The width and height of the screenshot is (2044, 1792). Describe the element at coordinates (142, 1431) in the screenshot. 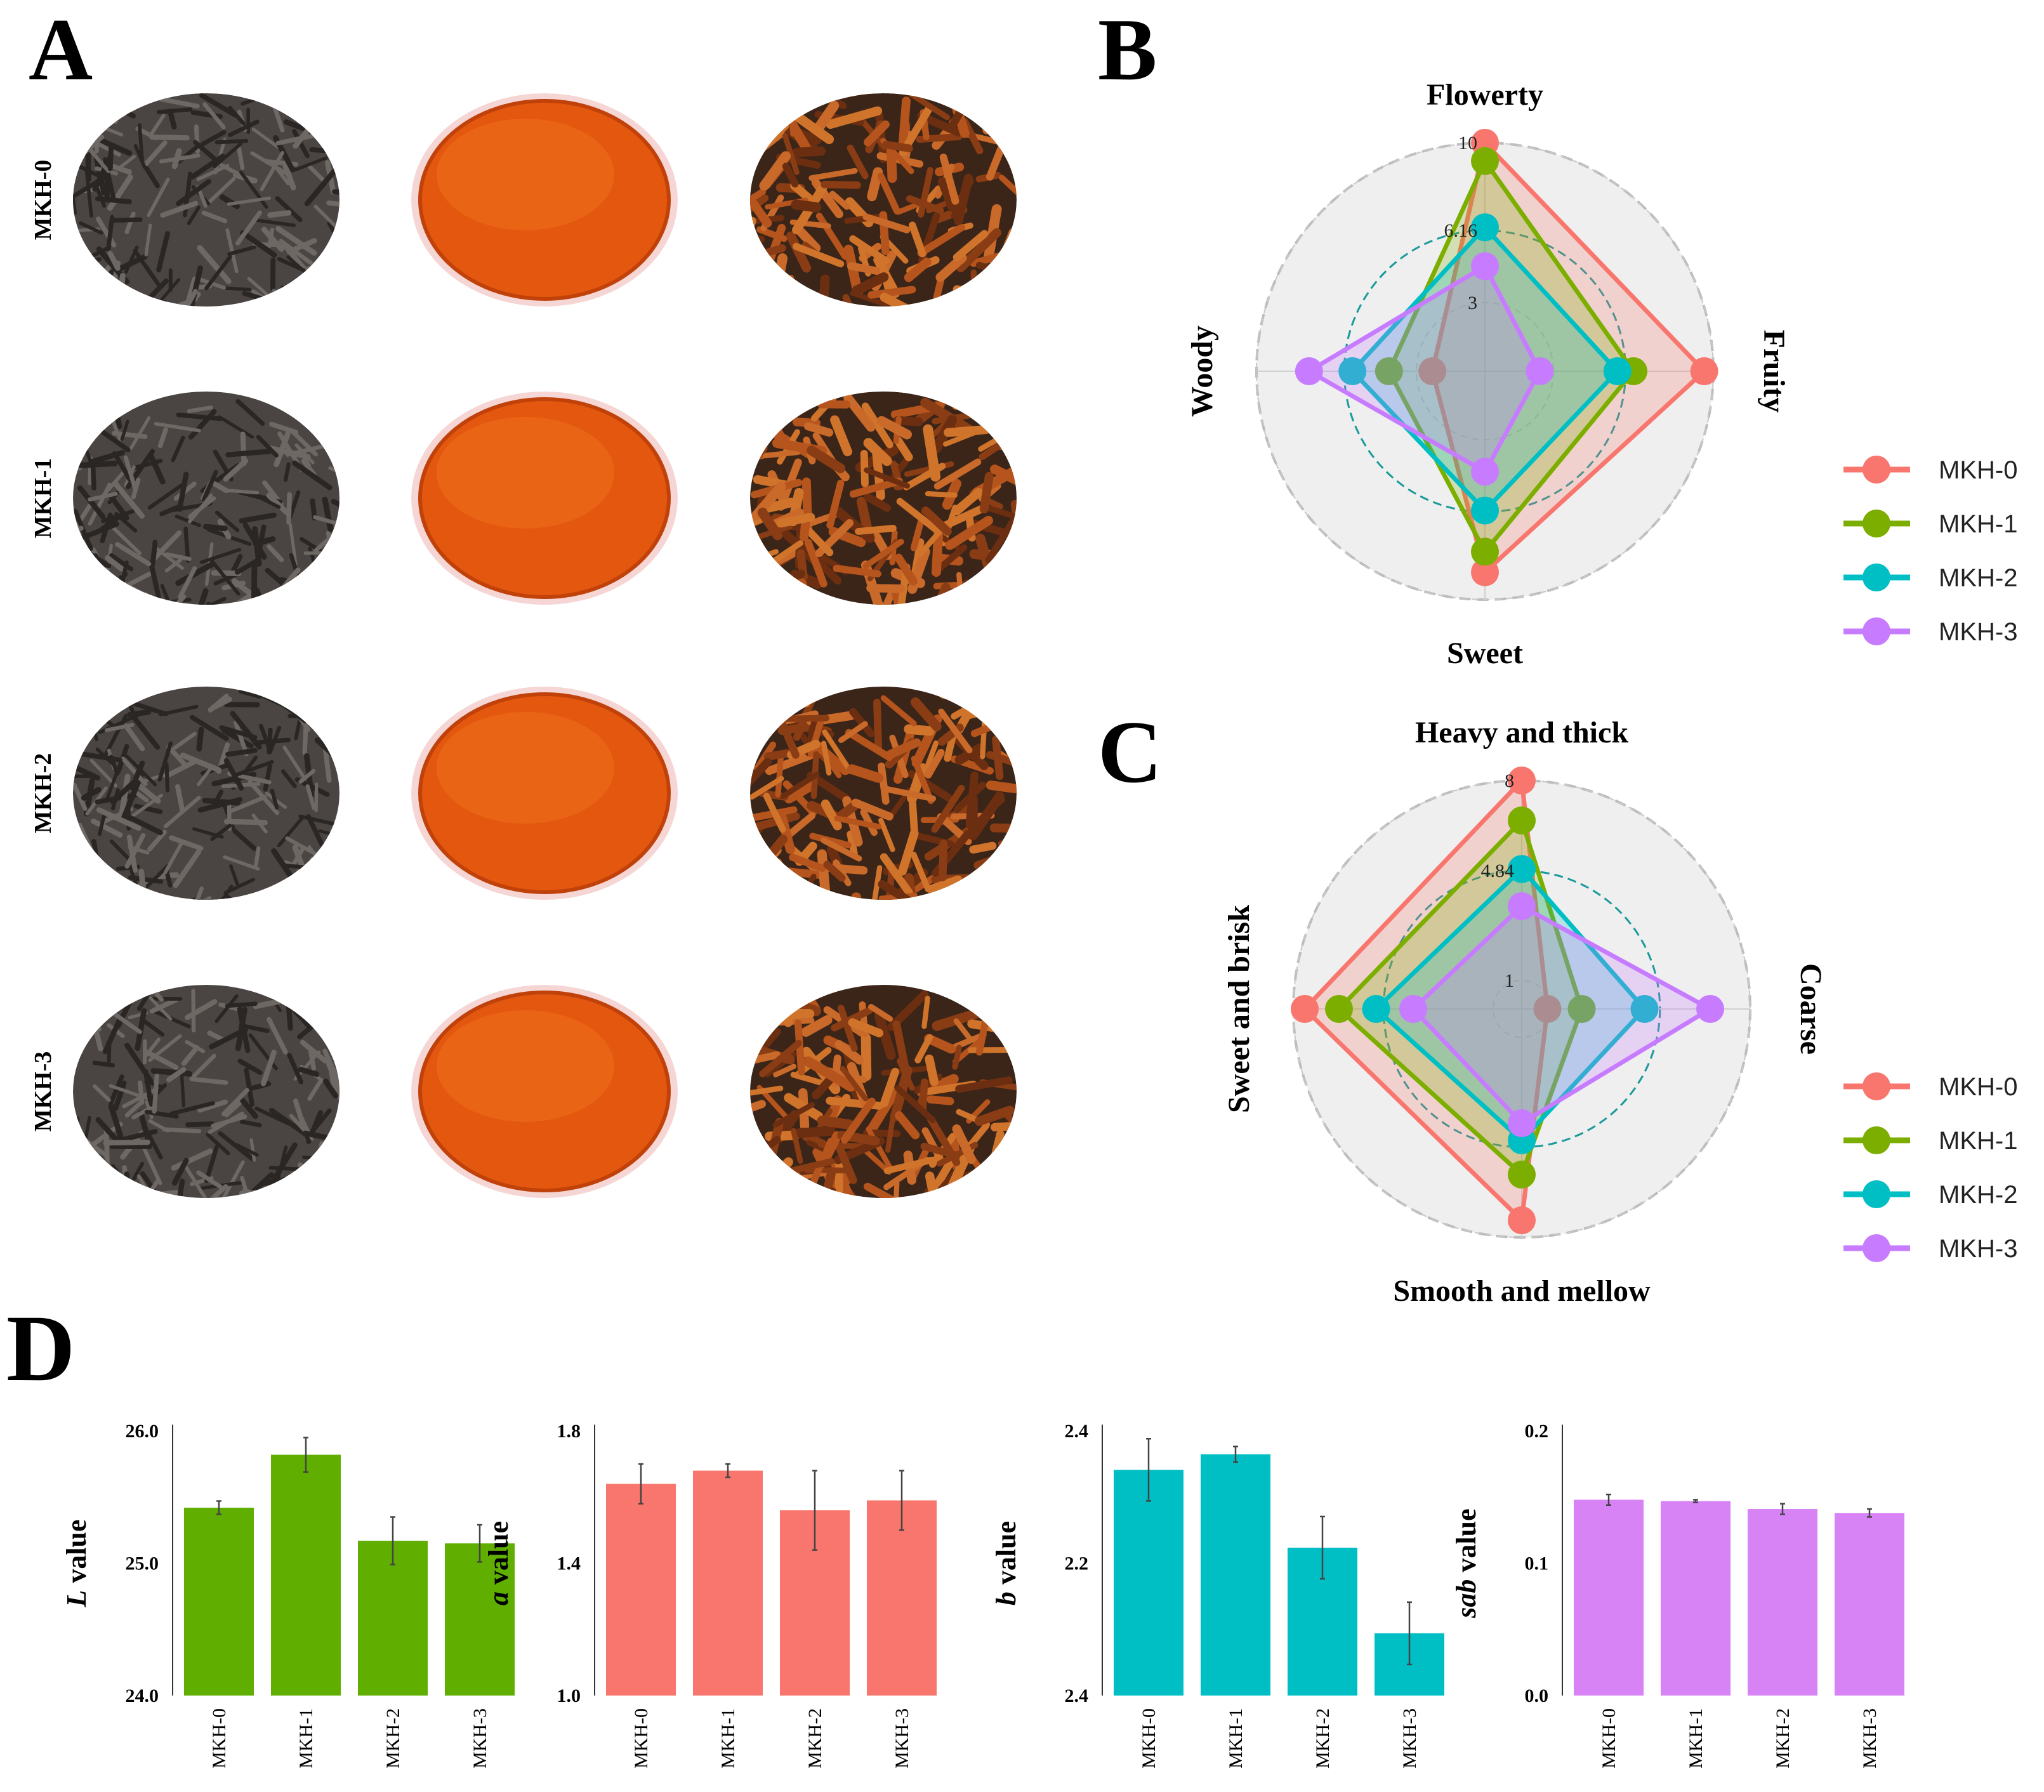

I see `y-tick-label: 26.0` at that location.